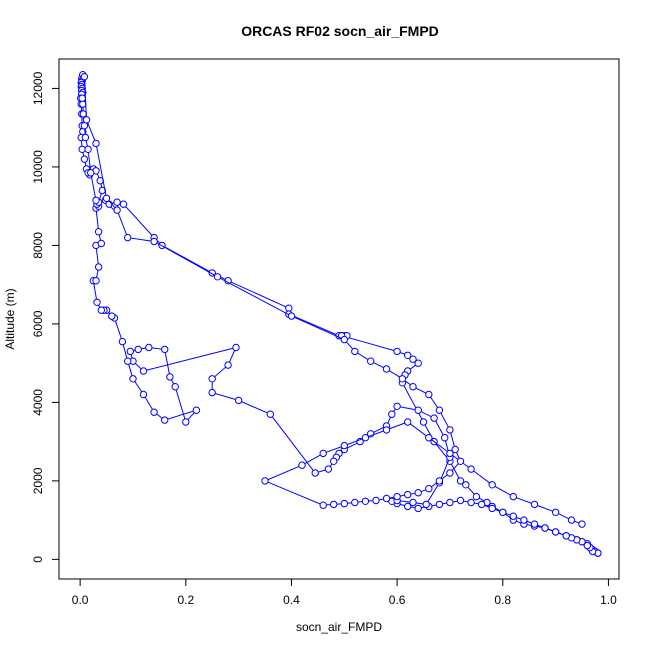  What do you see at coordinates (340, 31) in the screenshot?
I see `chart-title: ORCAS RF02 socn_air_FMPD` at bounding box center [340, 31].